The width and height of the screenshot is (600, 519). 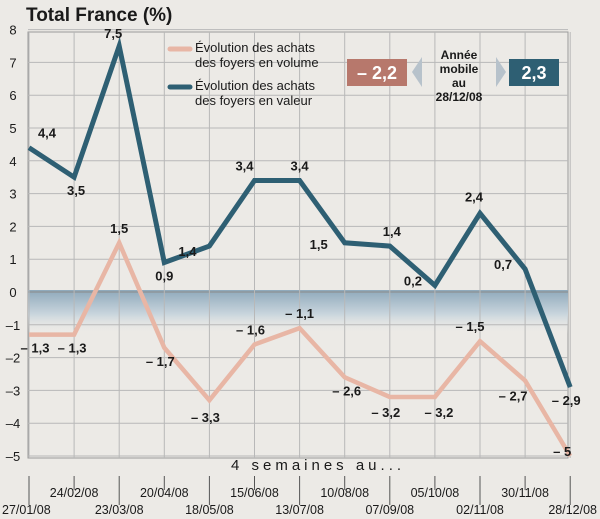 I want to click on rolling-year-line3: au, so click(x=459, y=83).